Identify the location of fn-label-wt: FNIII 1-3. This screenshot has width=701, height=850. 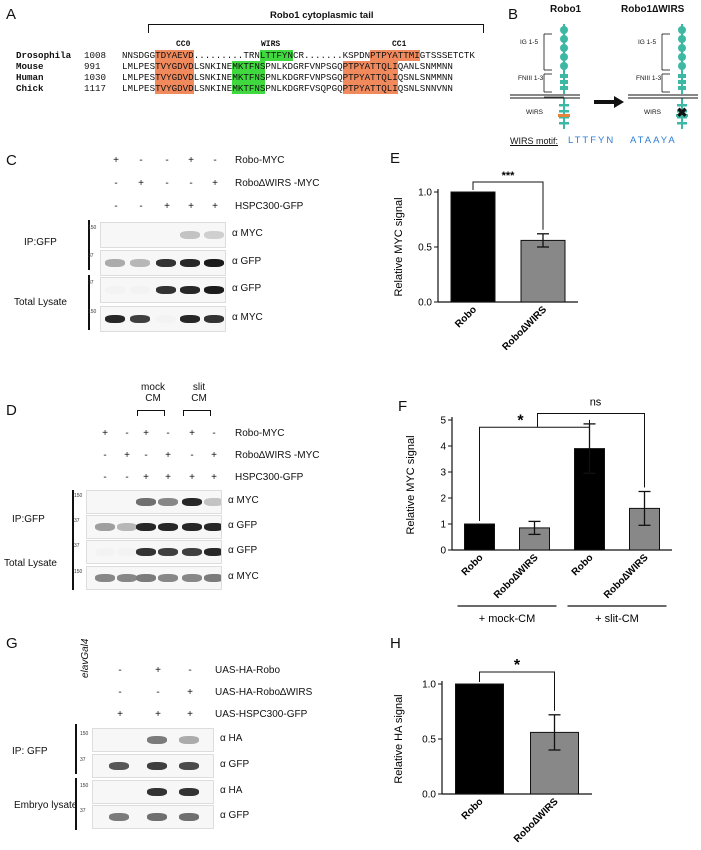
(531, 78).